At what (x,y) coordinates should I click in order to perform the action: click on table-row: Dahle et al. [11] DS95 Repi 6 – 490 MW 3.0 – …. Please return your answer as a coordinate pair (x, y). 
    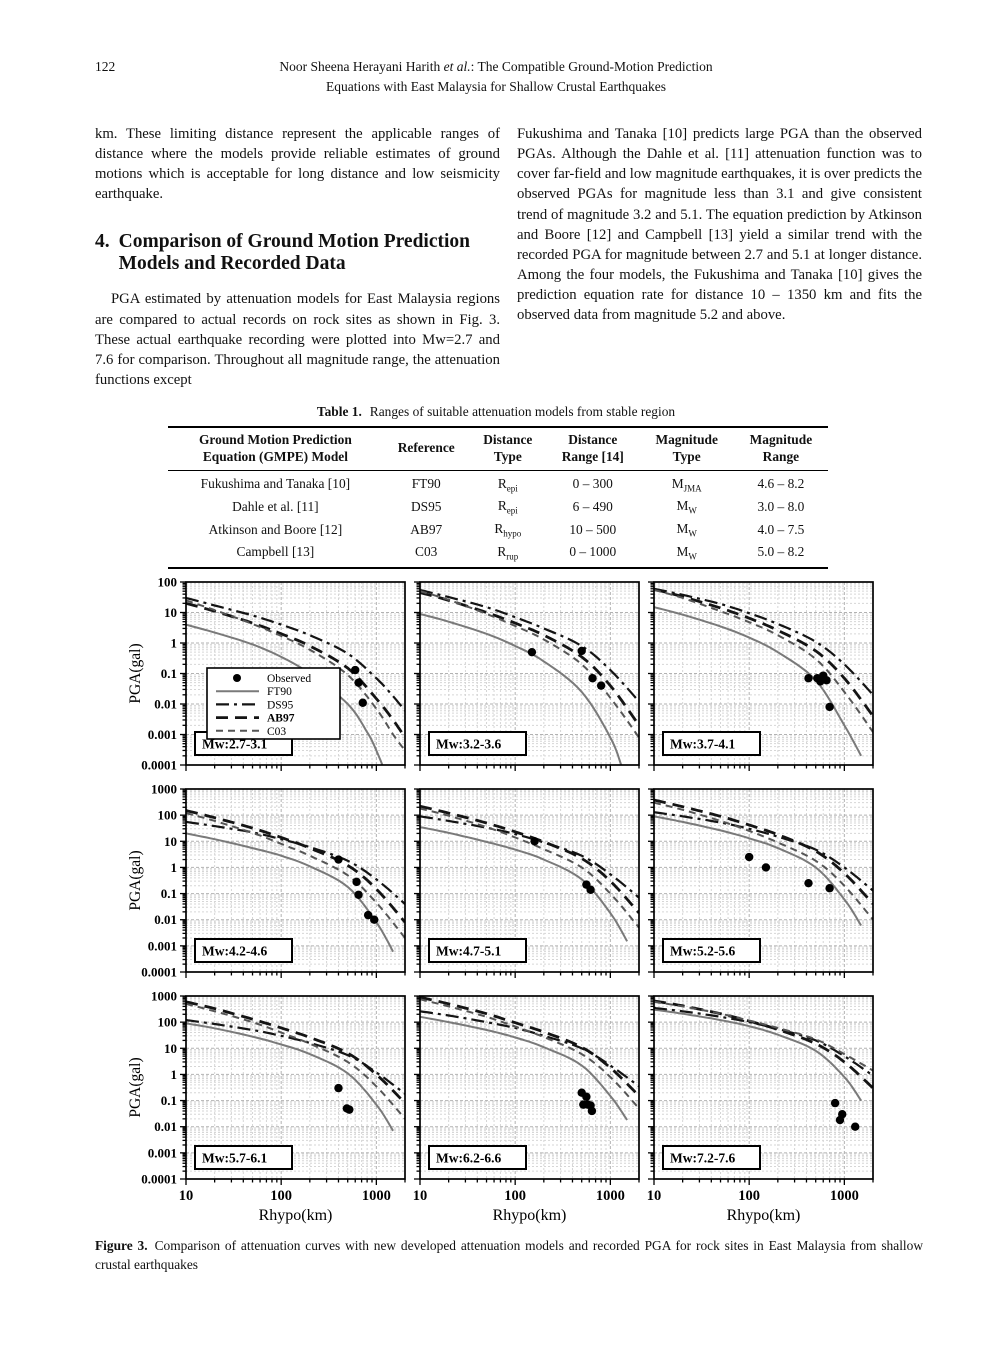
    Looking at the image, I should click on (498, 507).